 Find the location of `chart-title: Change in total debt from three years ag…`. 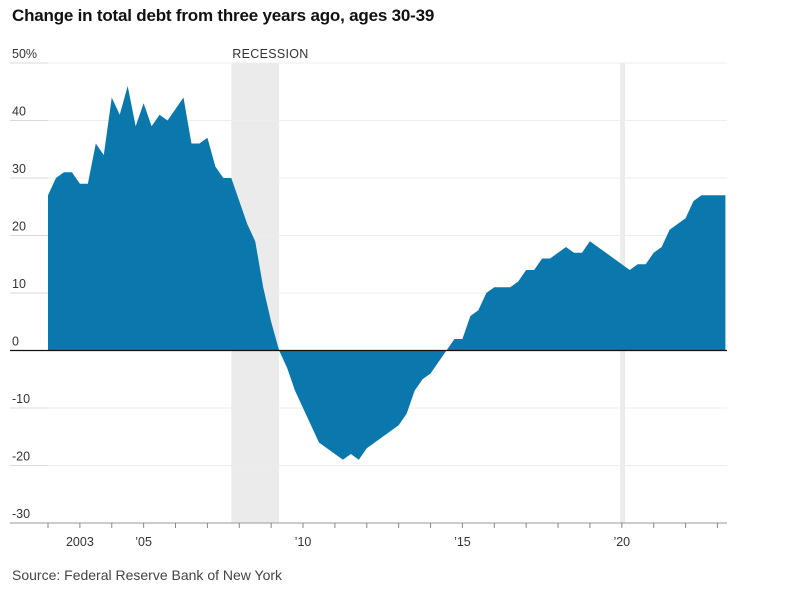

chart-title: Change in total debt from three years ag… is located at coordinates (223, 15).